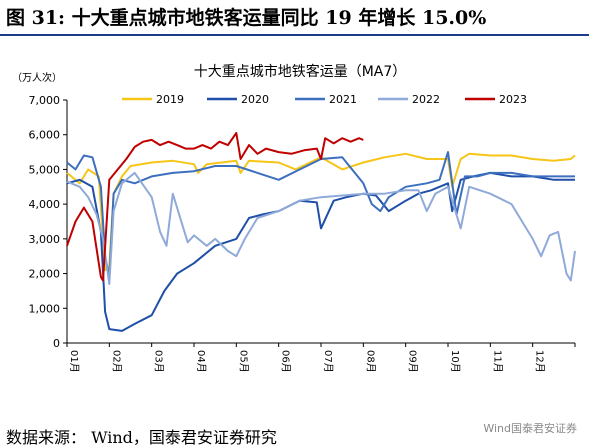 This screenshot has height=448, width=589. What do you see at coordinates (170, 99) in the screenshot?
I see `legend-label-2019: 2019` at bounding box center [170, 99].